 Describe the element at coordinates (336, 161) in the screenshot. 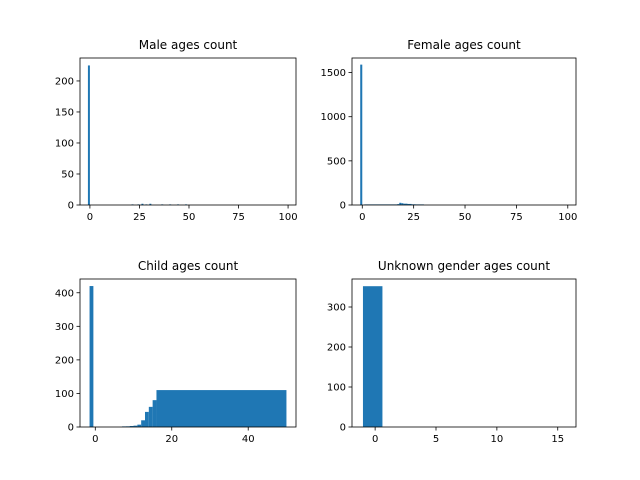

I see `y-tick-label: 500` at that location.